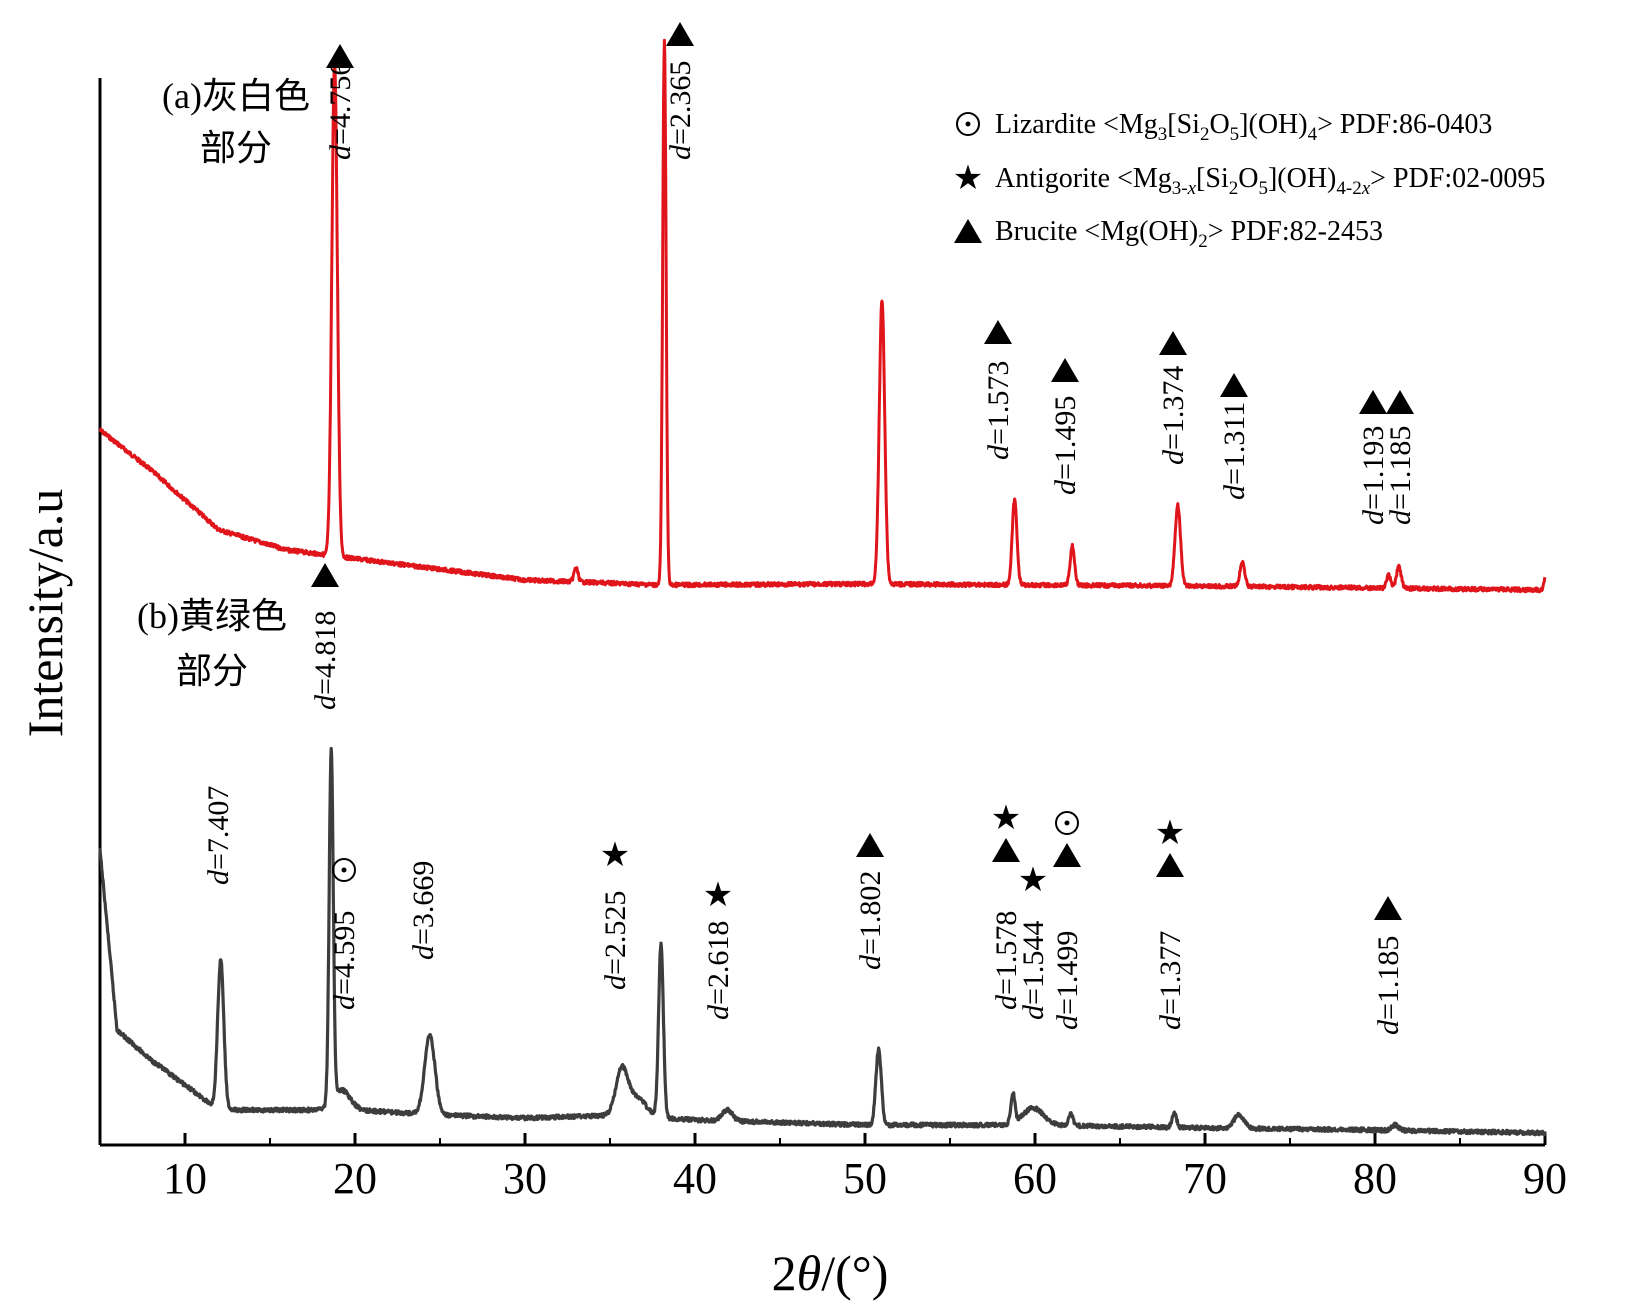 The height and width of the screenshot is (1308, 1647). I want to click on d-spacing-label: d=4.595, so click(344, 960).